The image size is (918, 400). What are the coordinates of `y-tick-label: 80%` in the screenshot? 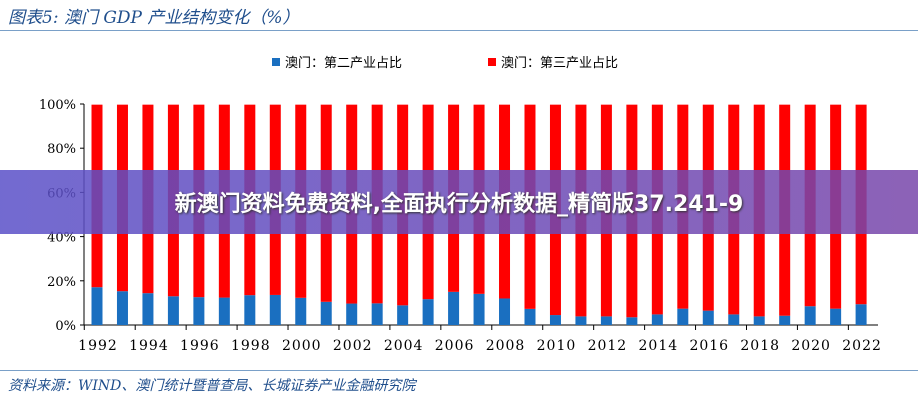 It's located at (61, 149).